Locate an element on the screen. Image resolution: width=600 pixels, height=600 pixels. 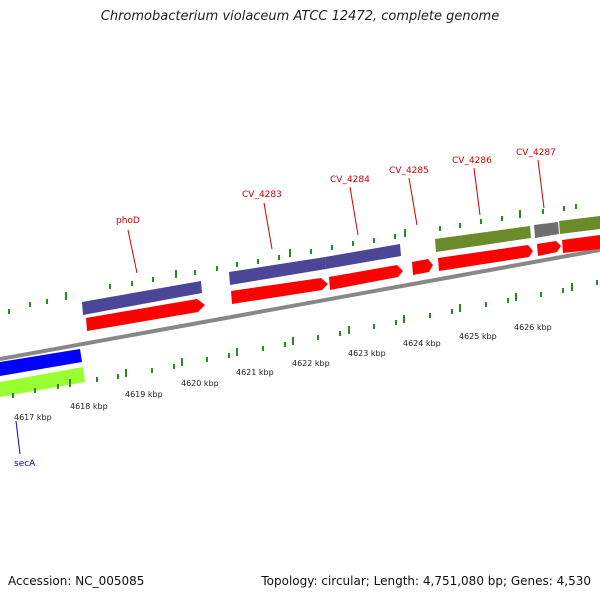
feature-gray-cv4287 is located at coordinates (546, 230).